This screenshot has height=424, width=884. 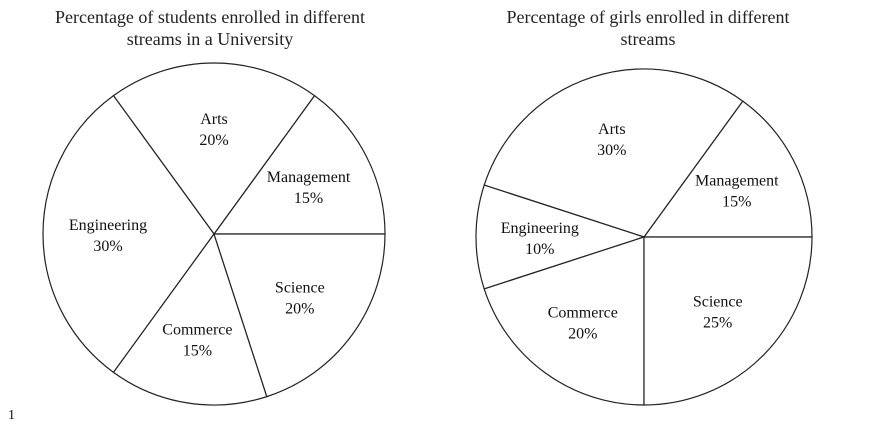 What do you see at coordinates (539, 249) in the screenshot?
I see `slice-value-engineering: 10%` at bounding box center [539, 249].